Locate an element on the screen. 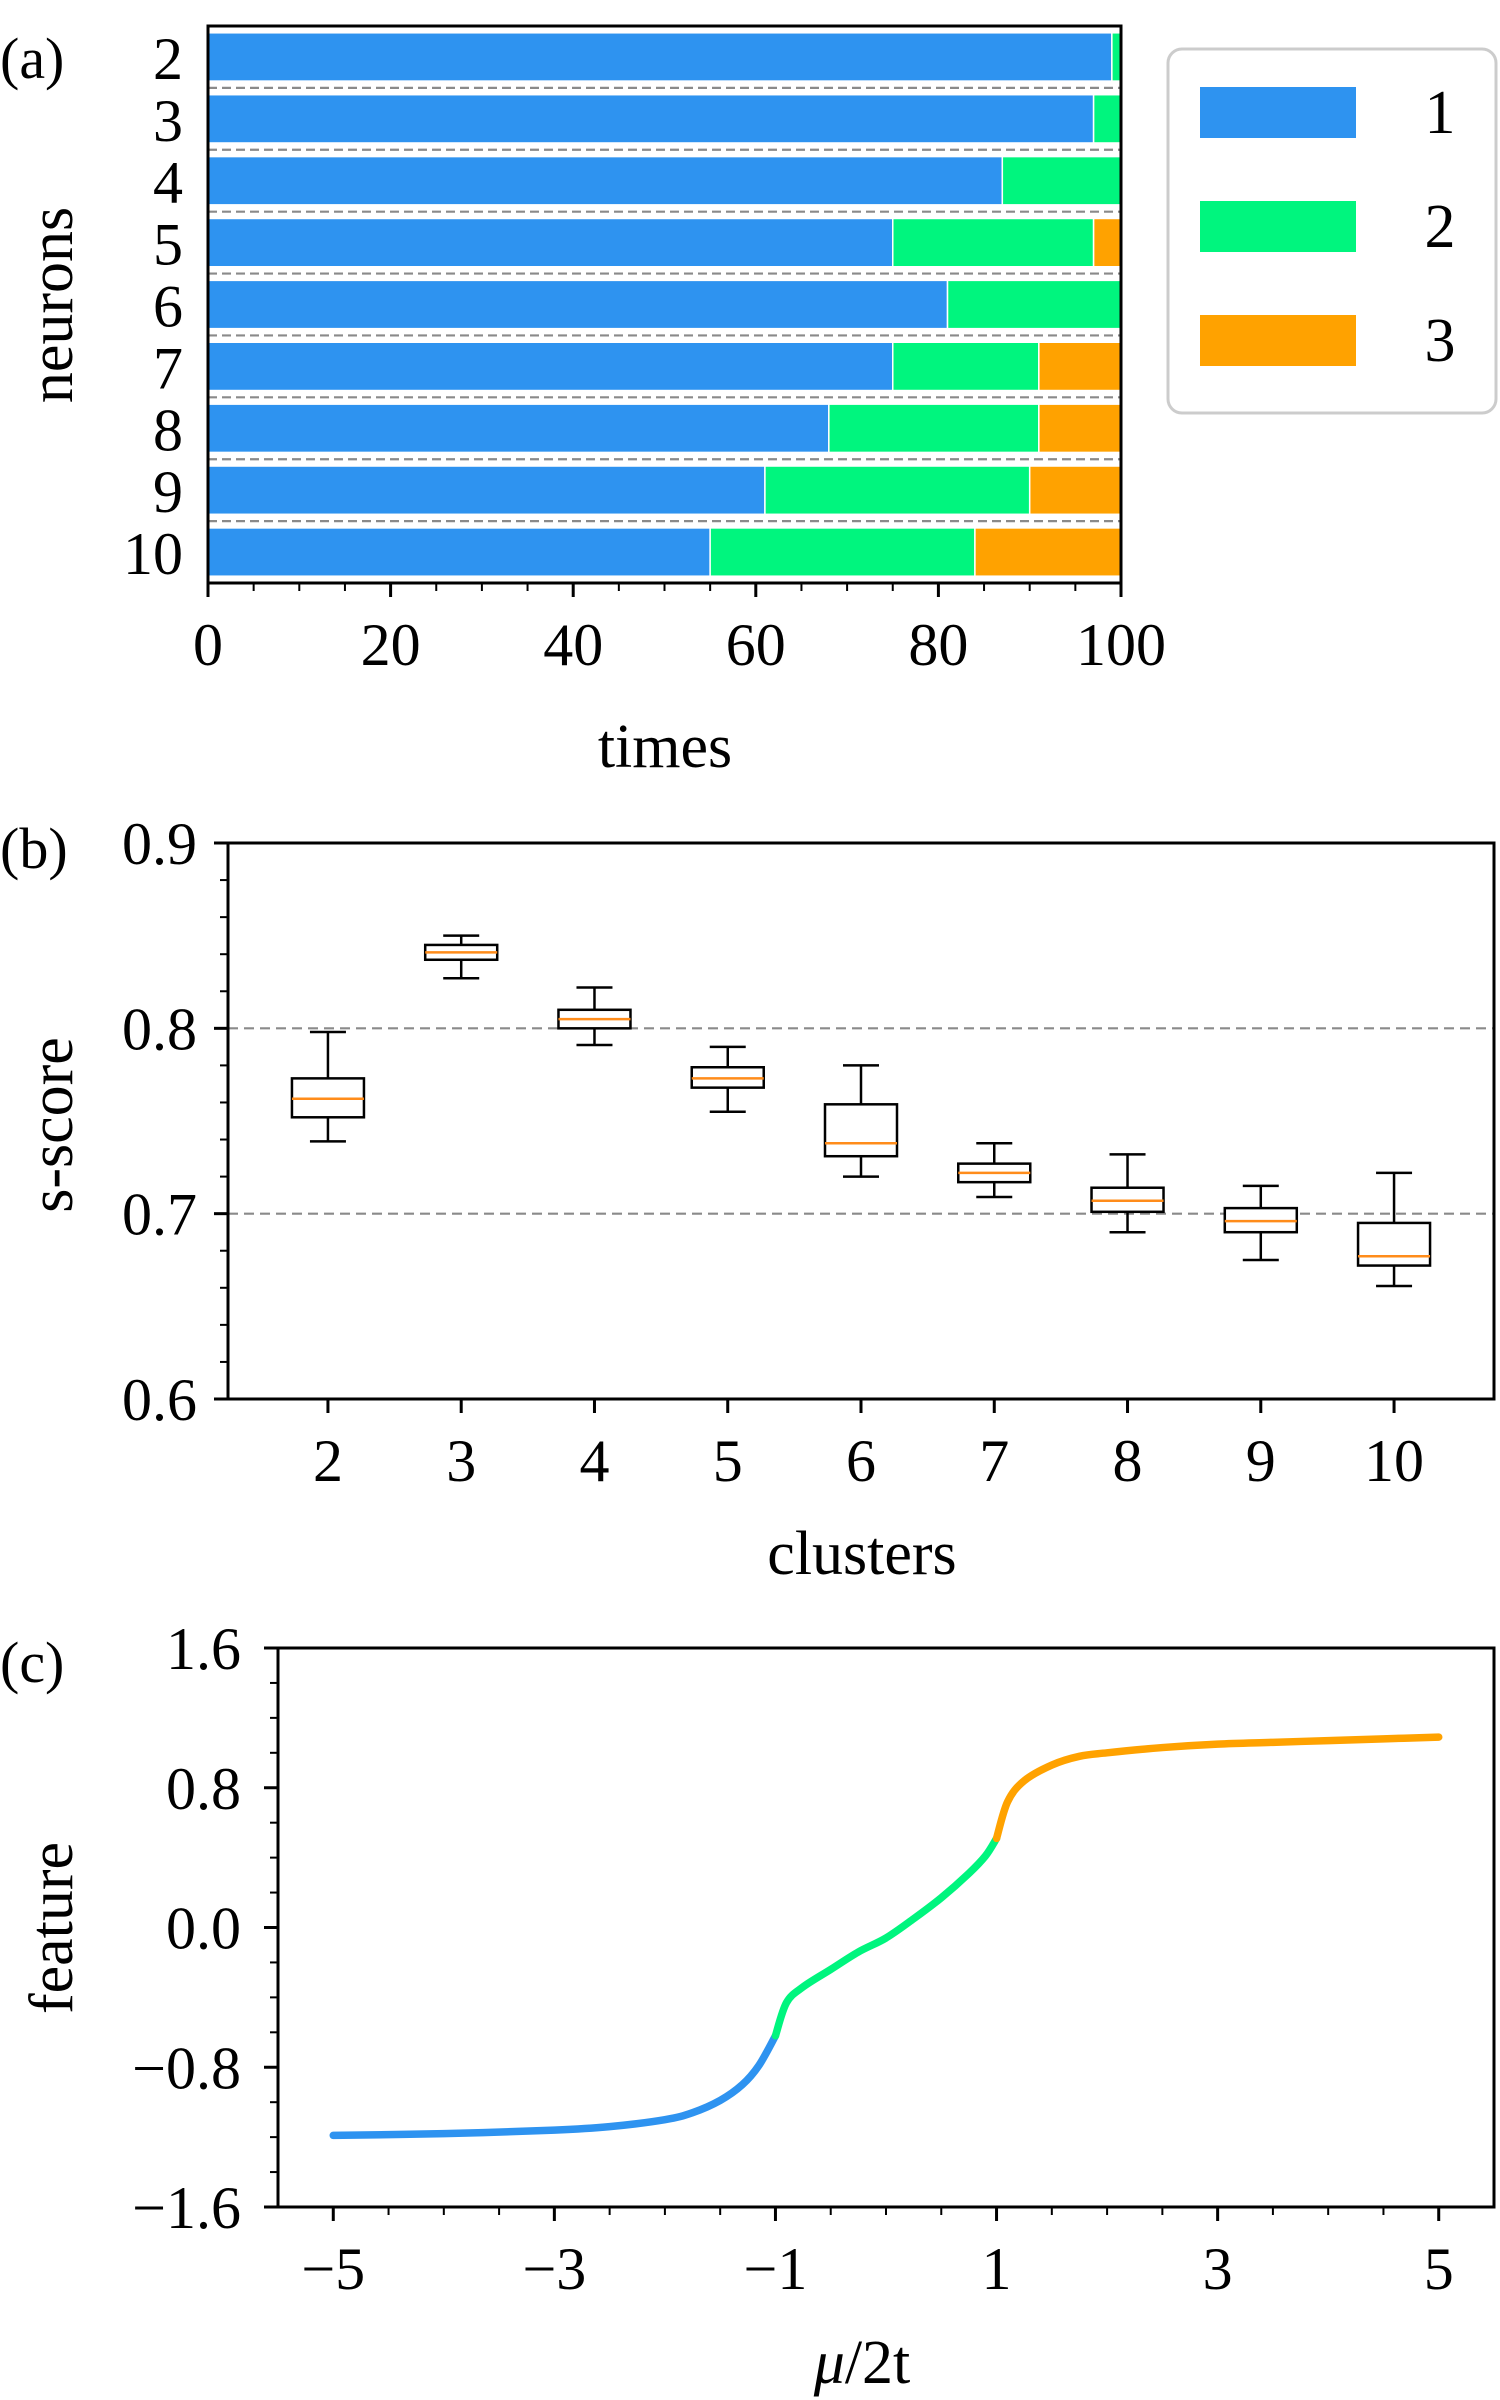 This screenshot has height=2400, width=1500. x-tick-label: 80 is located at coordinates (938, 645).